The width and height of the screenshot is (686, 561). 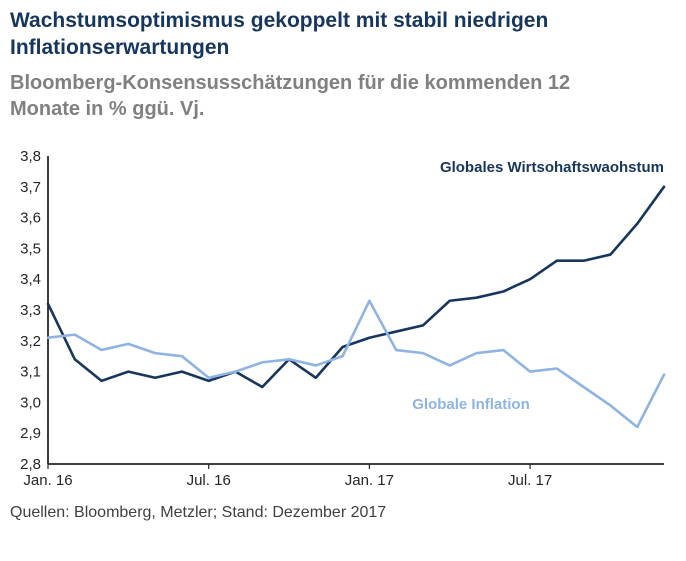 What do you see at coordinates (30, 464) in the screenshot?
I see `y-axis-label: 2,8` at bounding box center [30, 464].